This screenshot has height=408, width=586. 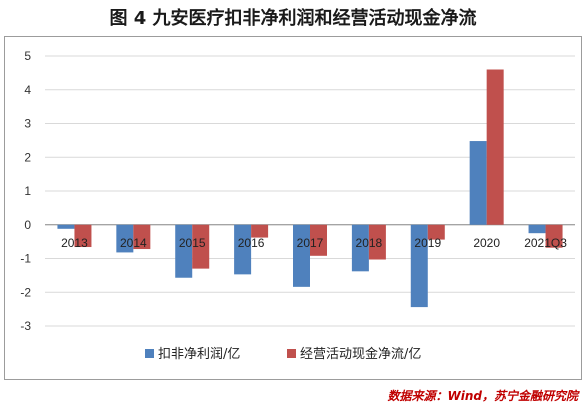 I want to click on x-tick-label: 2021Q3, so click(x=545, y=243).